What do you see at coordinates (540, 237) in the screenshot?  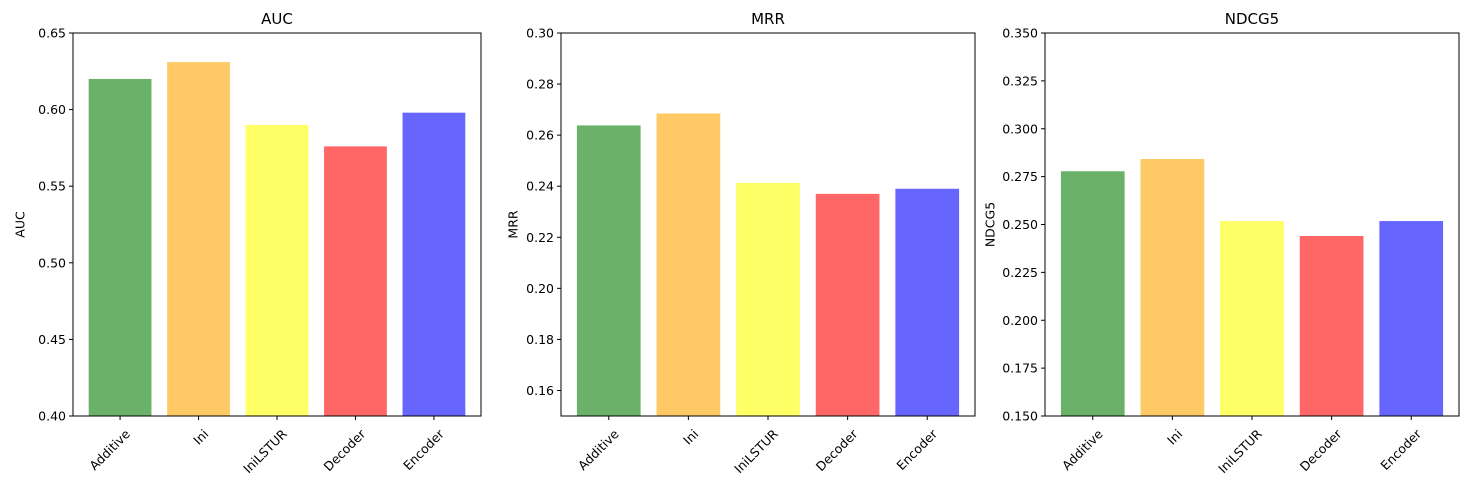 I see `y-tick-label: 0.22` at bounding box center [540, 237].